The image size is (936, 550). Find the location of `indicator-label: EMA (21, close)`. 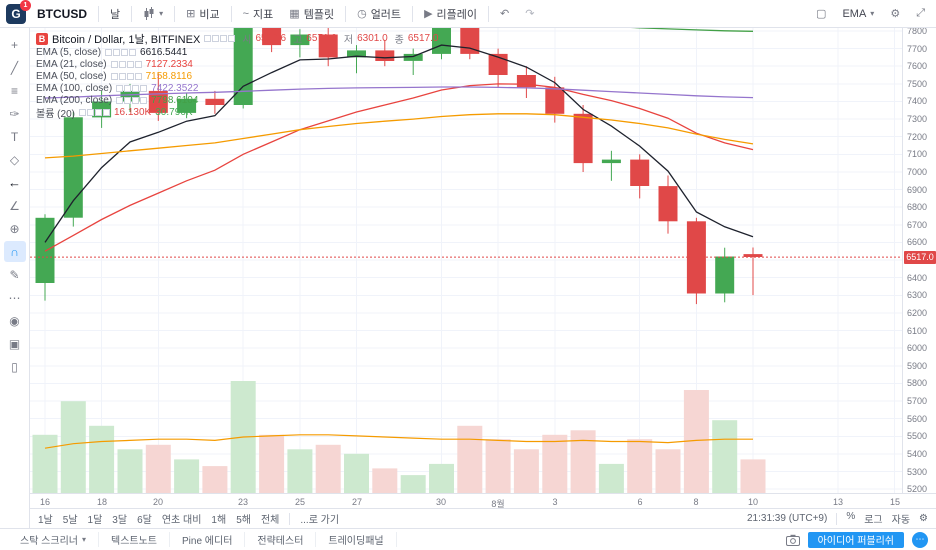

indicator-label: EMA (21, close) is located at coordinates (71, 64).